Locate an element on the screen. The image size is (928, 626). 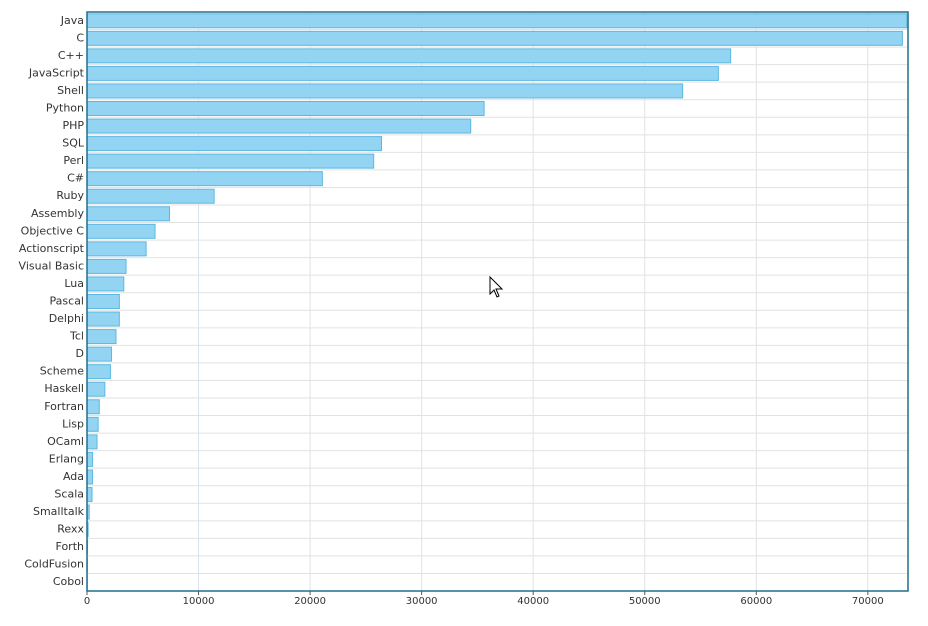
x-tick-label: 30000 is located at coordinates (422, 601).